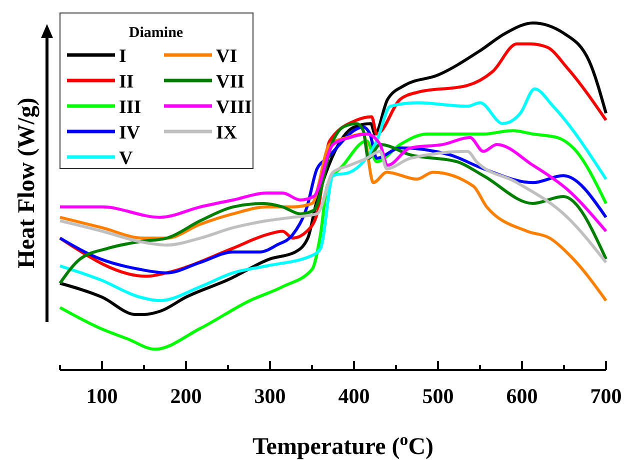 Image resolution: width=627 pixels, height=460 pixels. Describe the element at coordinates (343, 445) in the screenshot. I see `x-axis-title: Temperature ($^{o}$C)` at that location.